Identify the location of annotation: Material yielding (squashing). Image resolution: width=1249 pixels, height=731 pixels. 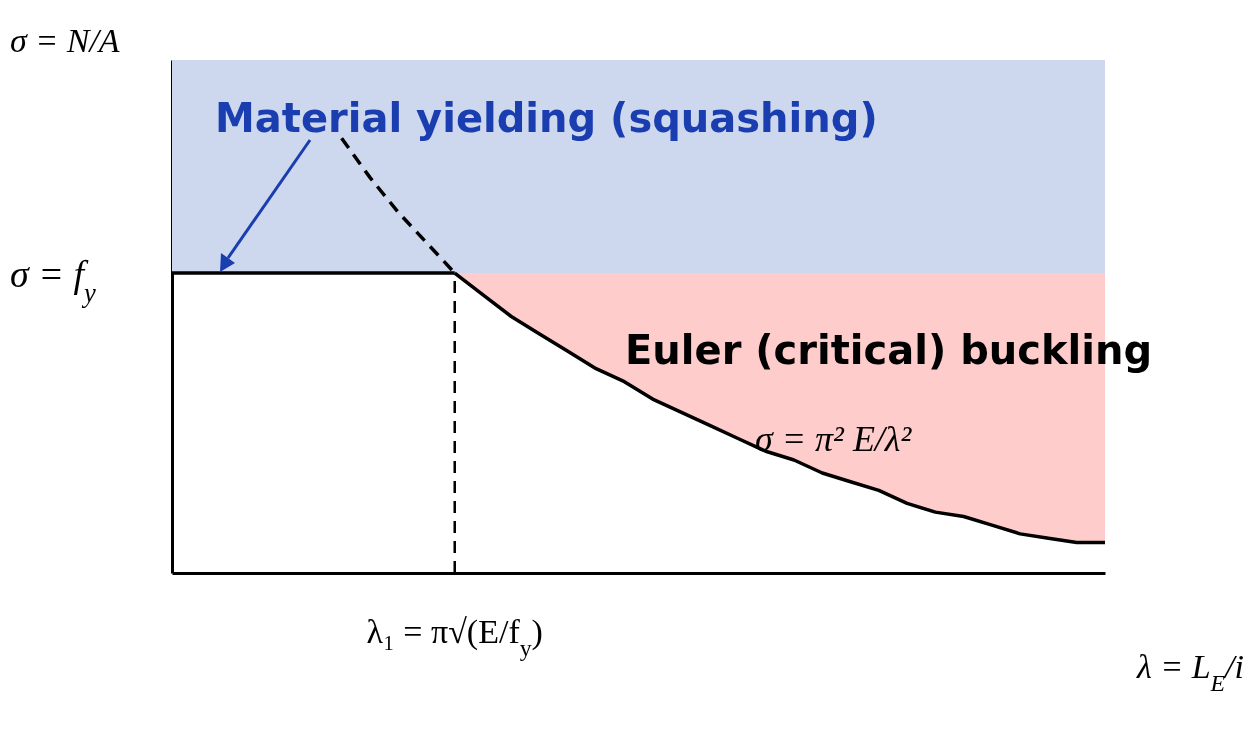
(546, 118).